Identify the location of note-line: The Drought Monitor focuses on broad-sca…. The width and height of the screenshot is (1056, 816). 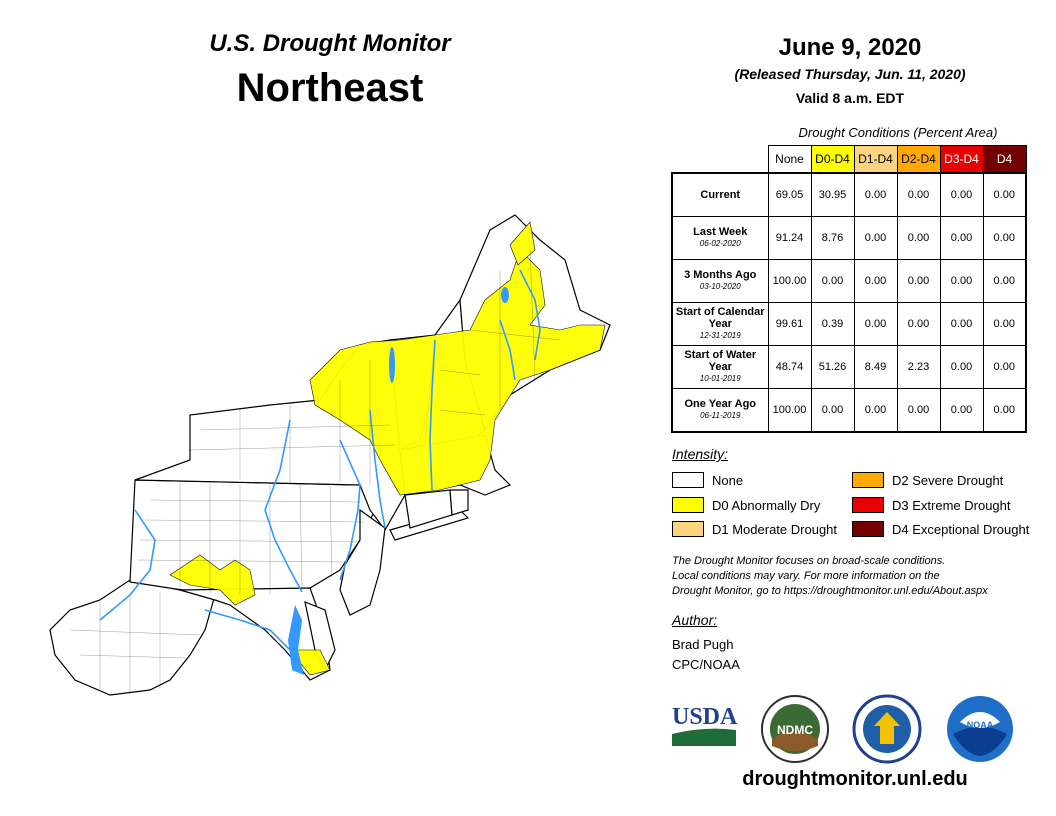
(809, 561).